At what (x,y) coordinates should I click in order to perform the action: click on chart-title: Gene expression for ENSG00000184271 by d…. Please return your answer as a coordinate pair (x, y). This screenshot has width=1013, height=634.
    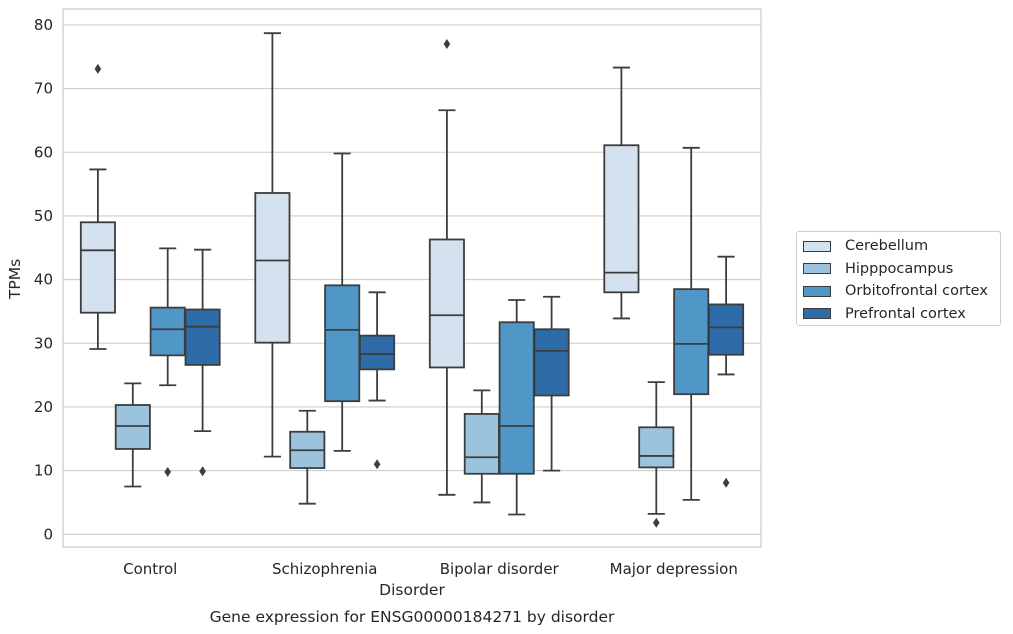
    Looking at the image, I should click on (412, 617).